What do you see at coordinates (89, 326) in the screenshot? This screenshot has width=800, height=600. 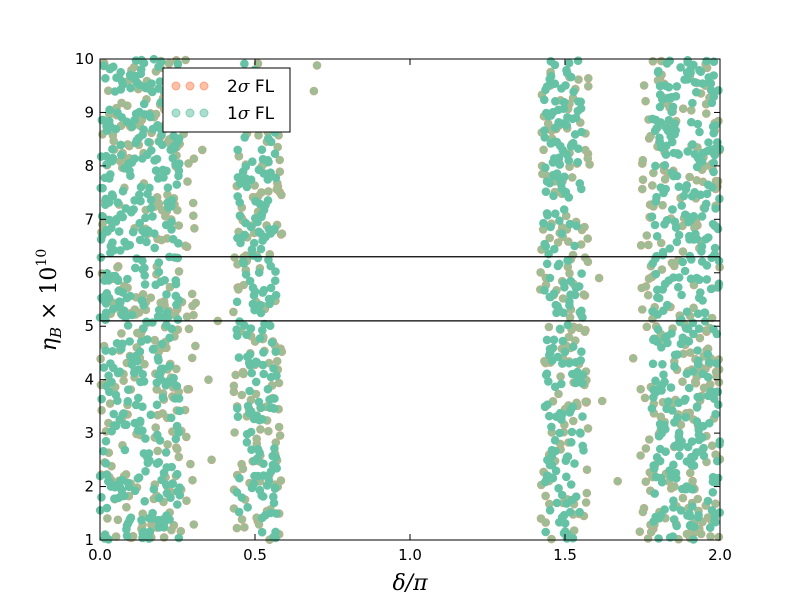 I see `y-tick-label: 5` at bounding box center [89, 326].